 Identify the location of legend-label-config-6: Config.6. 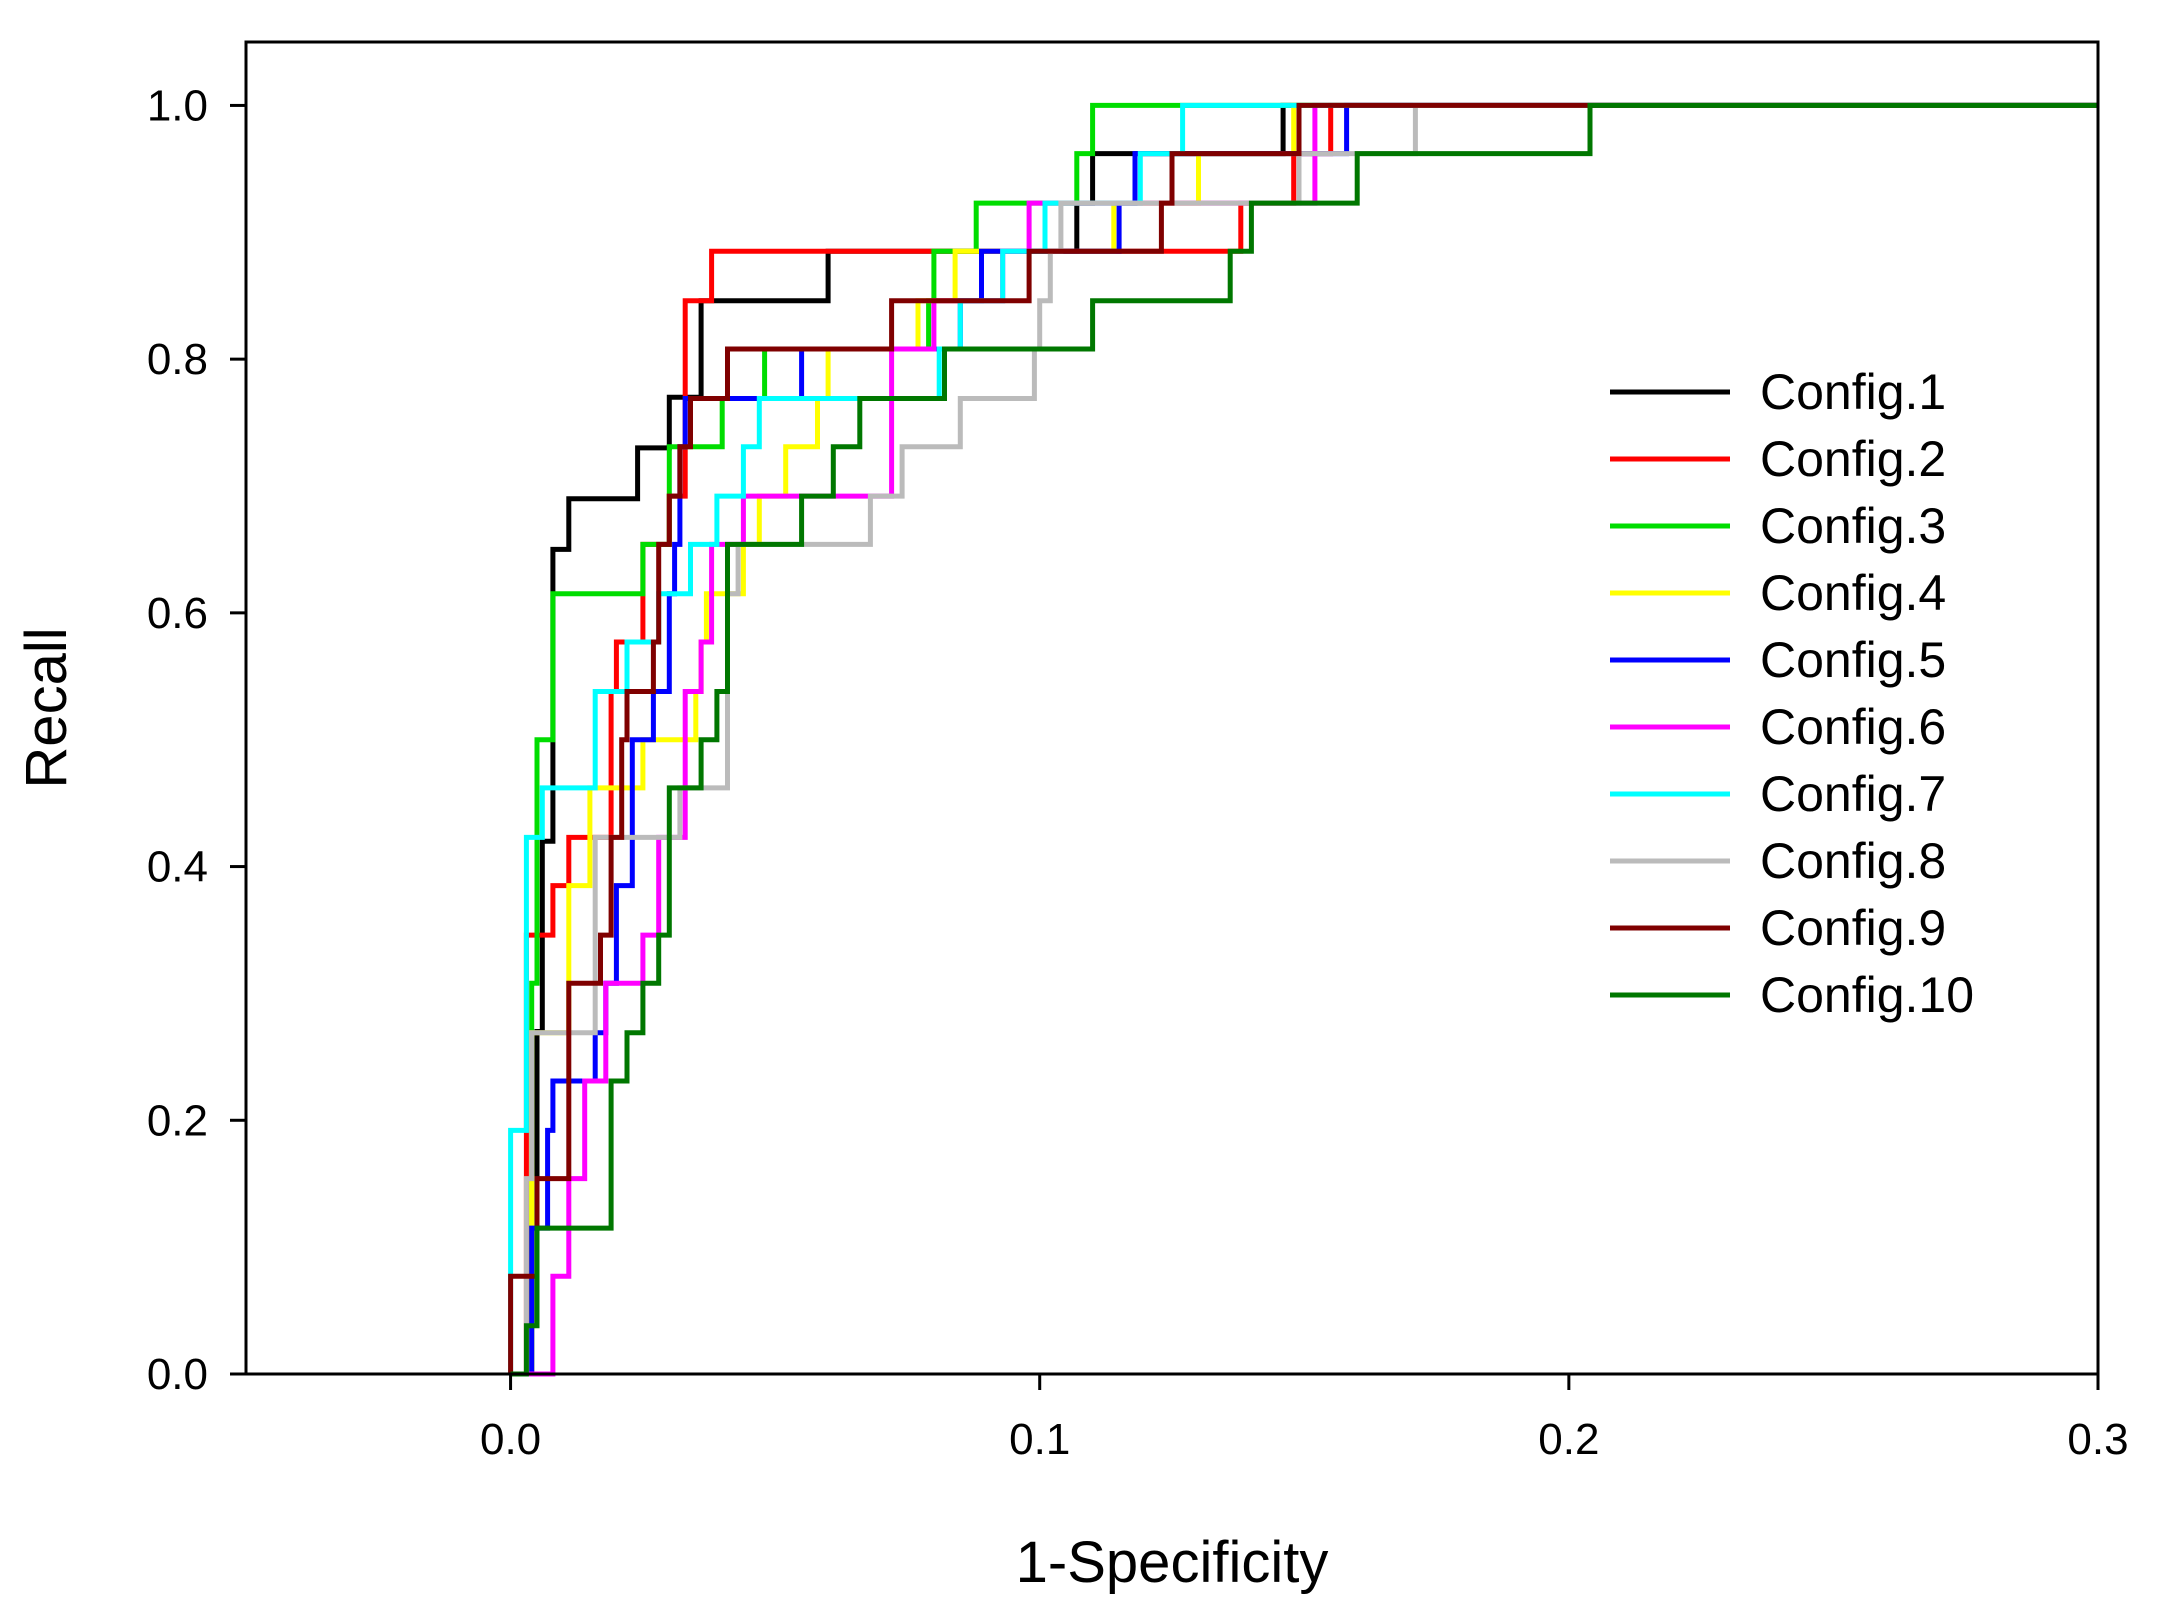
(1853, 727).